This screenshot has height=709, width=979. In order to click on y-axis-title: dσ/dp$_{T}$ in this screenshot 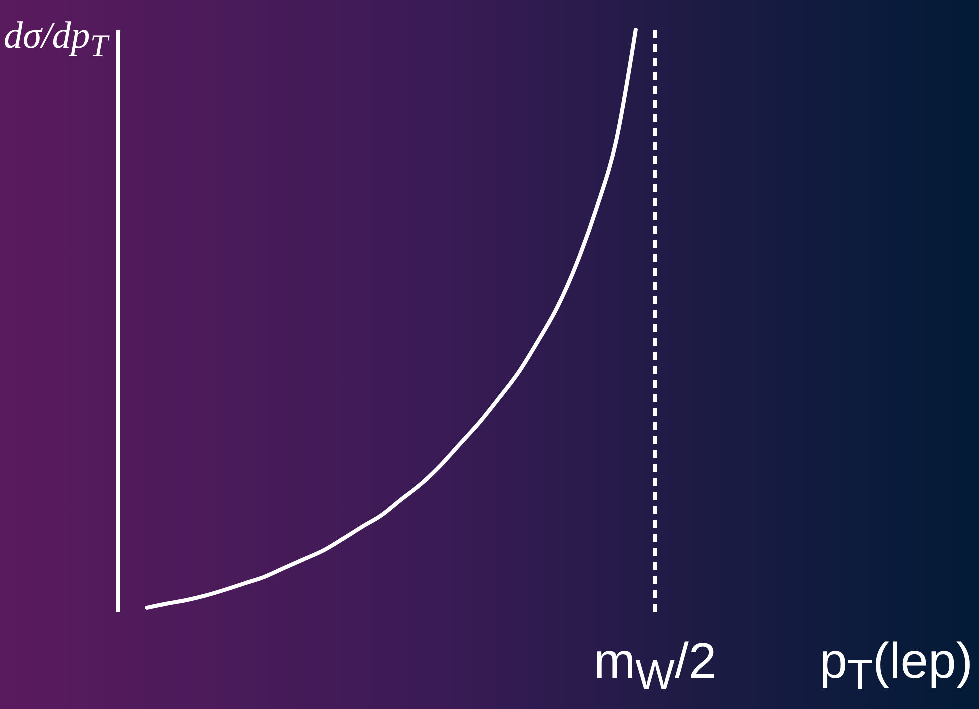, I will do `click(56, 40)`.